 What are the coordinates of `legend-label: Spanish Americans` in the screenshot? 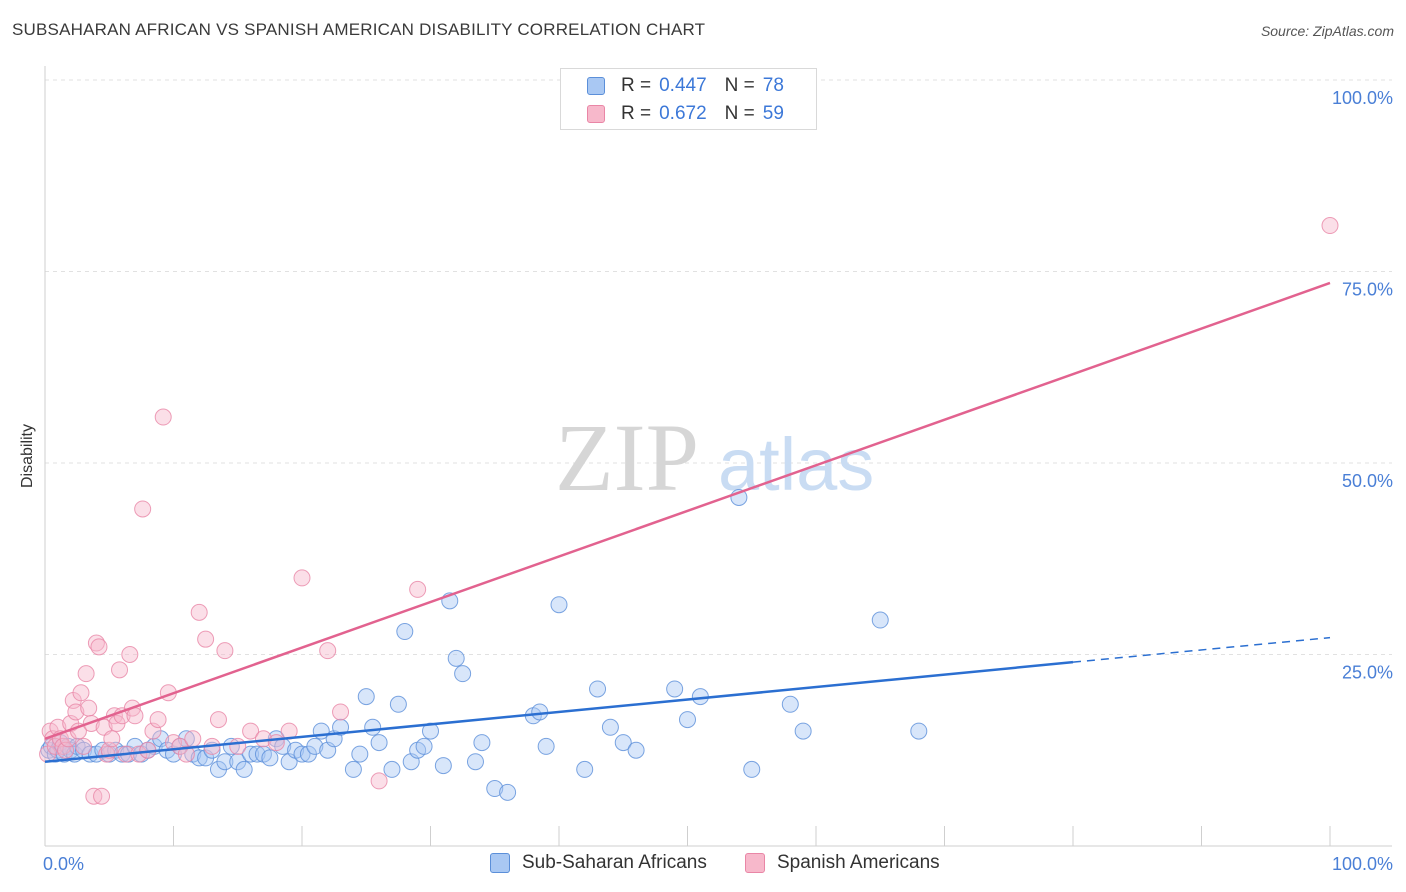 It's located at (858, 862).